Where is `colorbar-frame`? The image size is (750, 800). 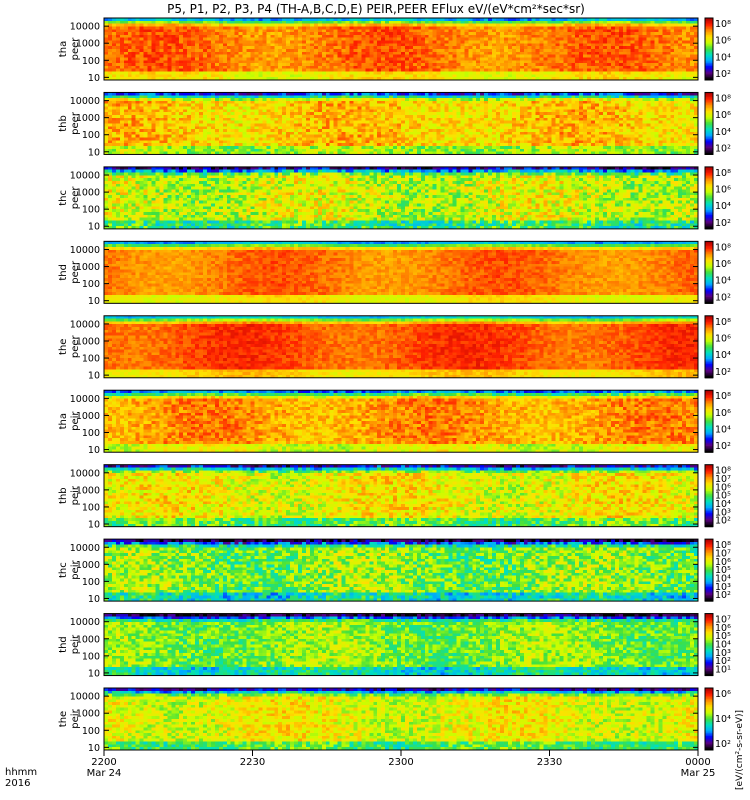
colorbar-frame is located at coordinates (709, 49).